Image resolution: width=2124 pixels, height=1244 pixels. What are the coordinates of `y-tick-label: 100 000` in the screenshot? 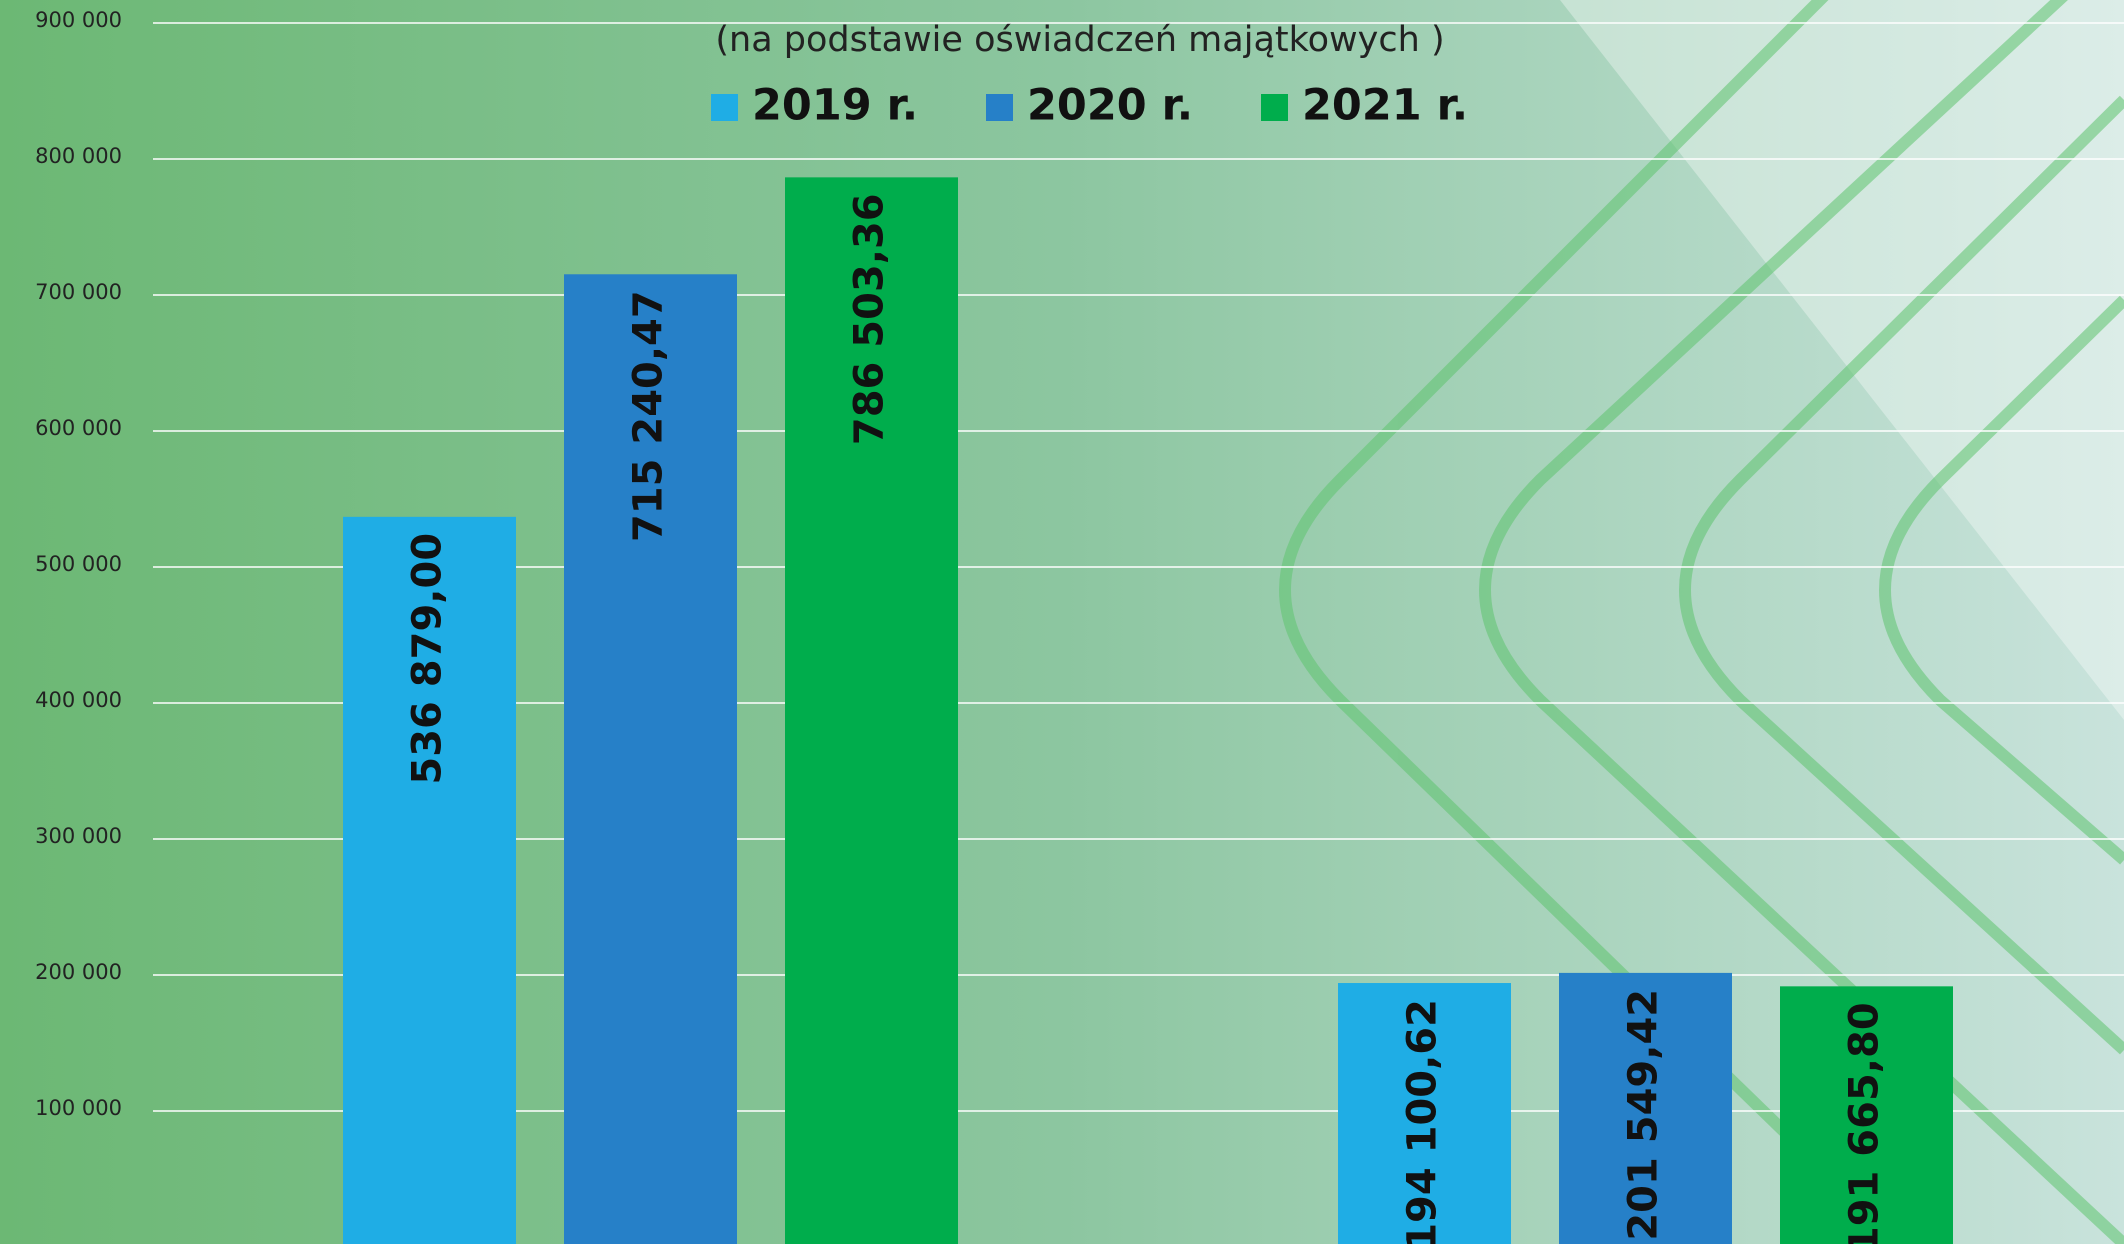 It's located at (78, 1108).